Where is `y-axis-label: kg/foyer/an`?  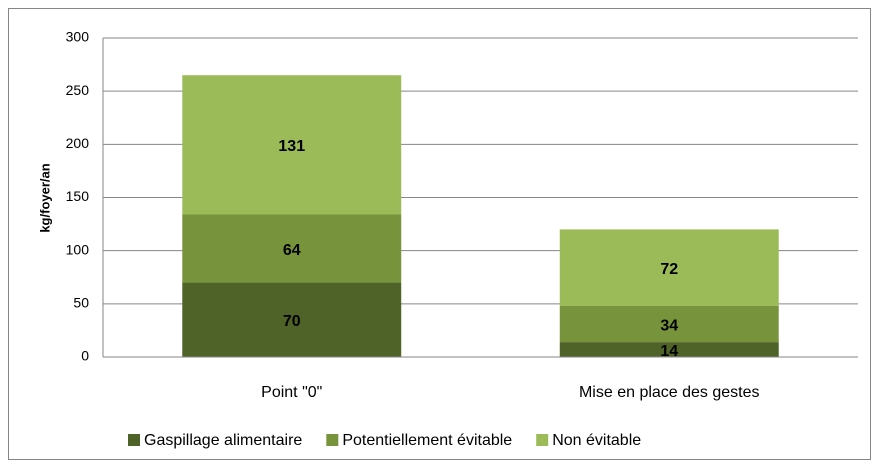 y-axis-label: kg/foyer/an is located at coordinates (44, 197).